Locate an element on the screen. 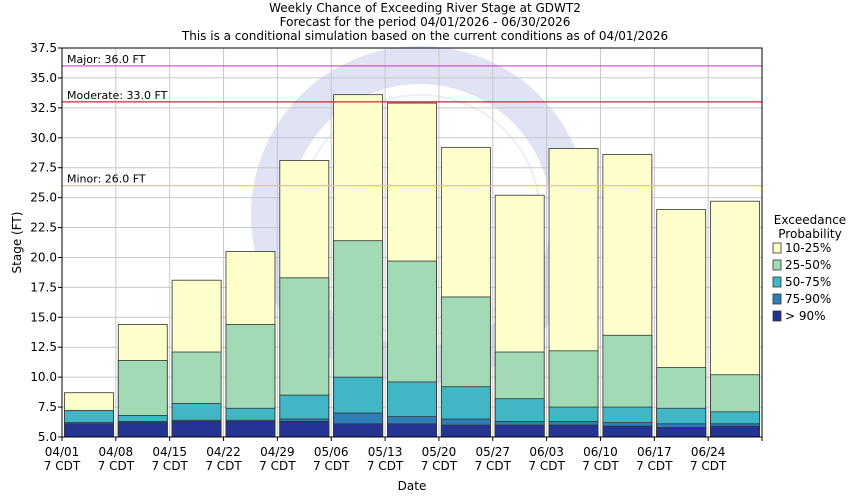  y-tick-label: 27.5 is located at coordinates (43, 168).